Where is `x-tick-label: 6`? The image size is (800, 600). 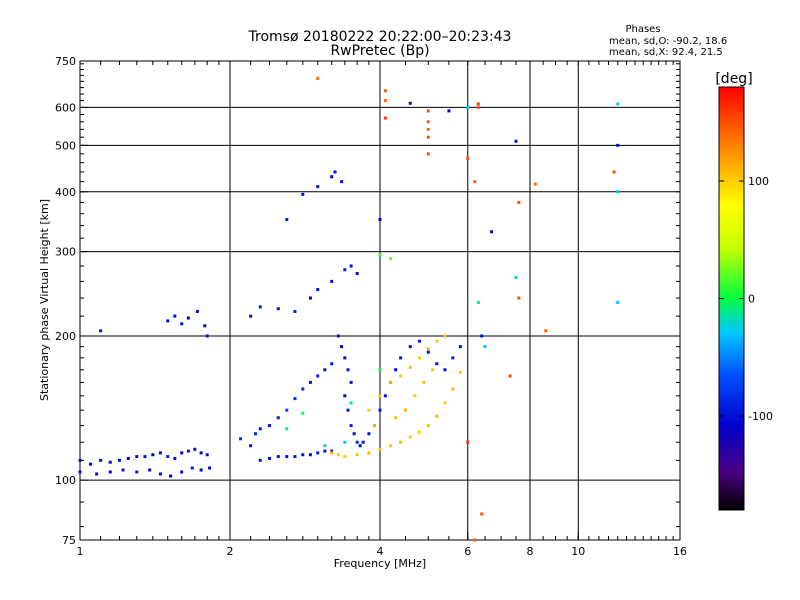
x-tick-label: 6 is located at coordinates (467, 551).